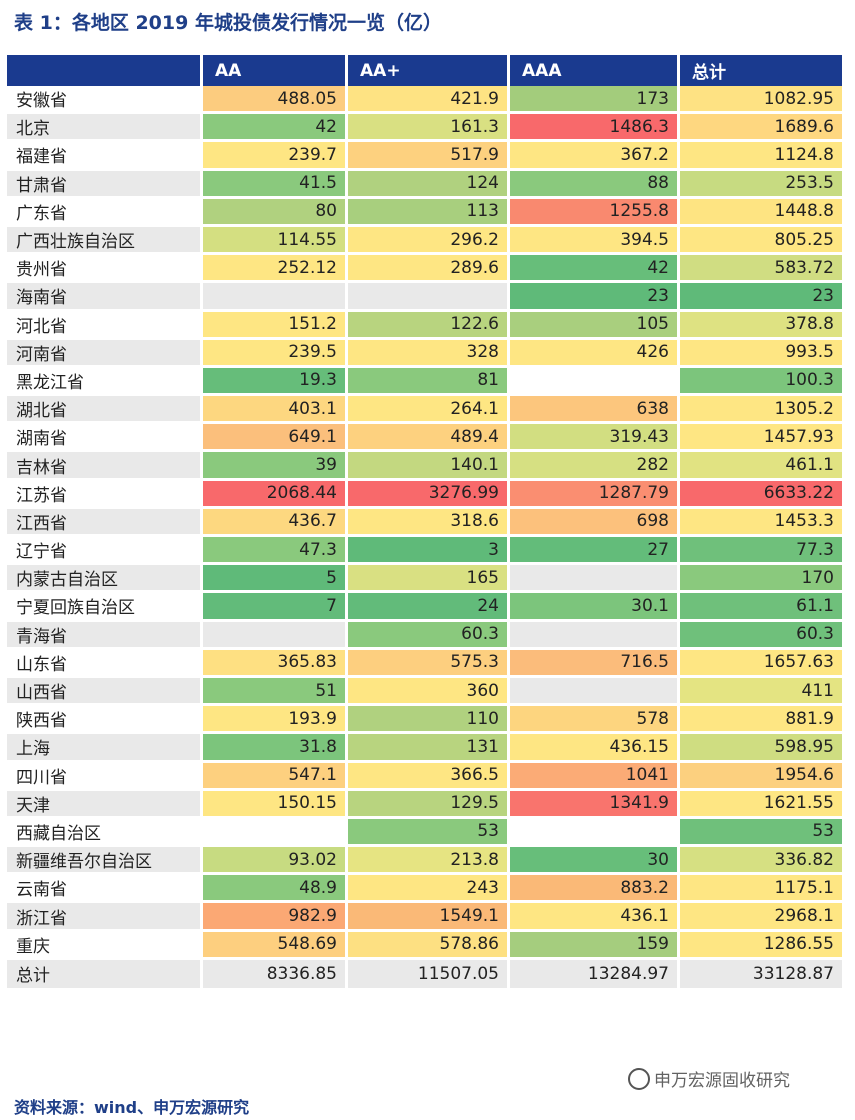 This screenshot has height=1120, width=855. I want to click on cell-total: 336.82, so click(762, 861).